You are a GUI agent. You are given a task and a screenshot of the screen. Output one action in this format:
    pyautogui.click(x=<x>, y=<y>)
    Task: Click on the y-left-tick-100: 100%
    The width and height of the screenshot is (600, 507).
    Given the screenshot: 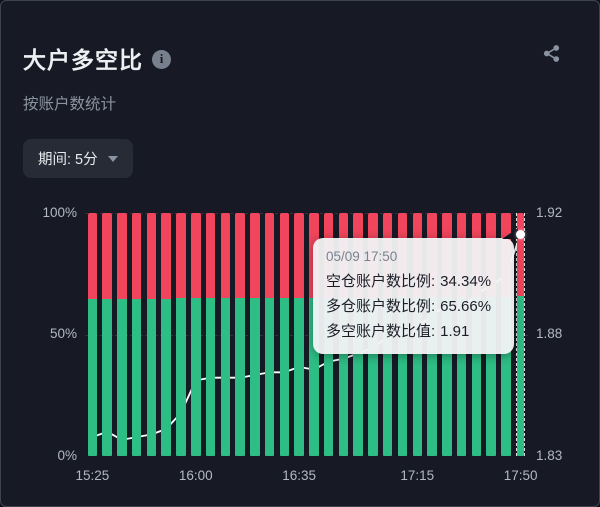 What is the action you would take?
    pyautogui.click(x=59, y=212)
    